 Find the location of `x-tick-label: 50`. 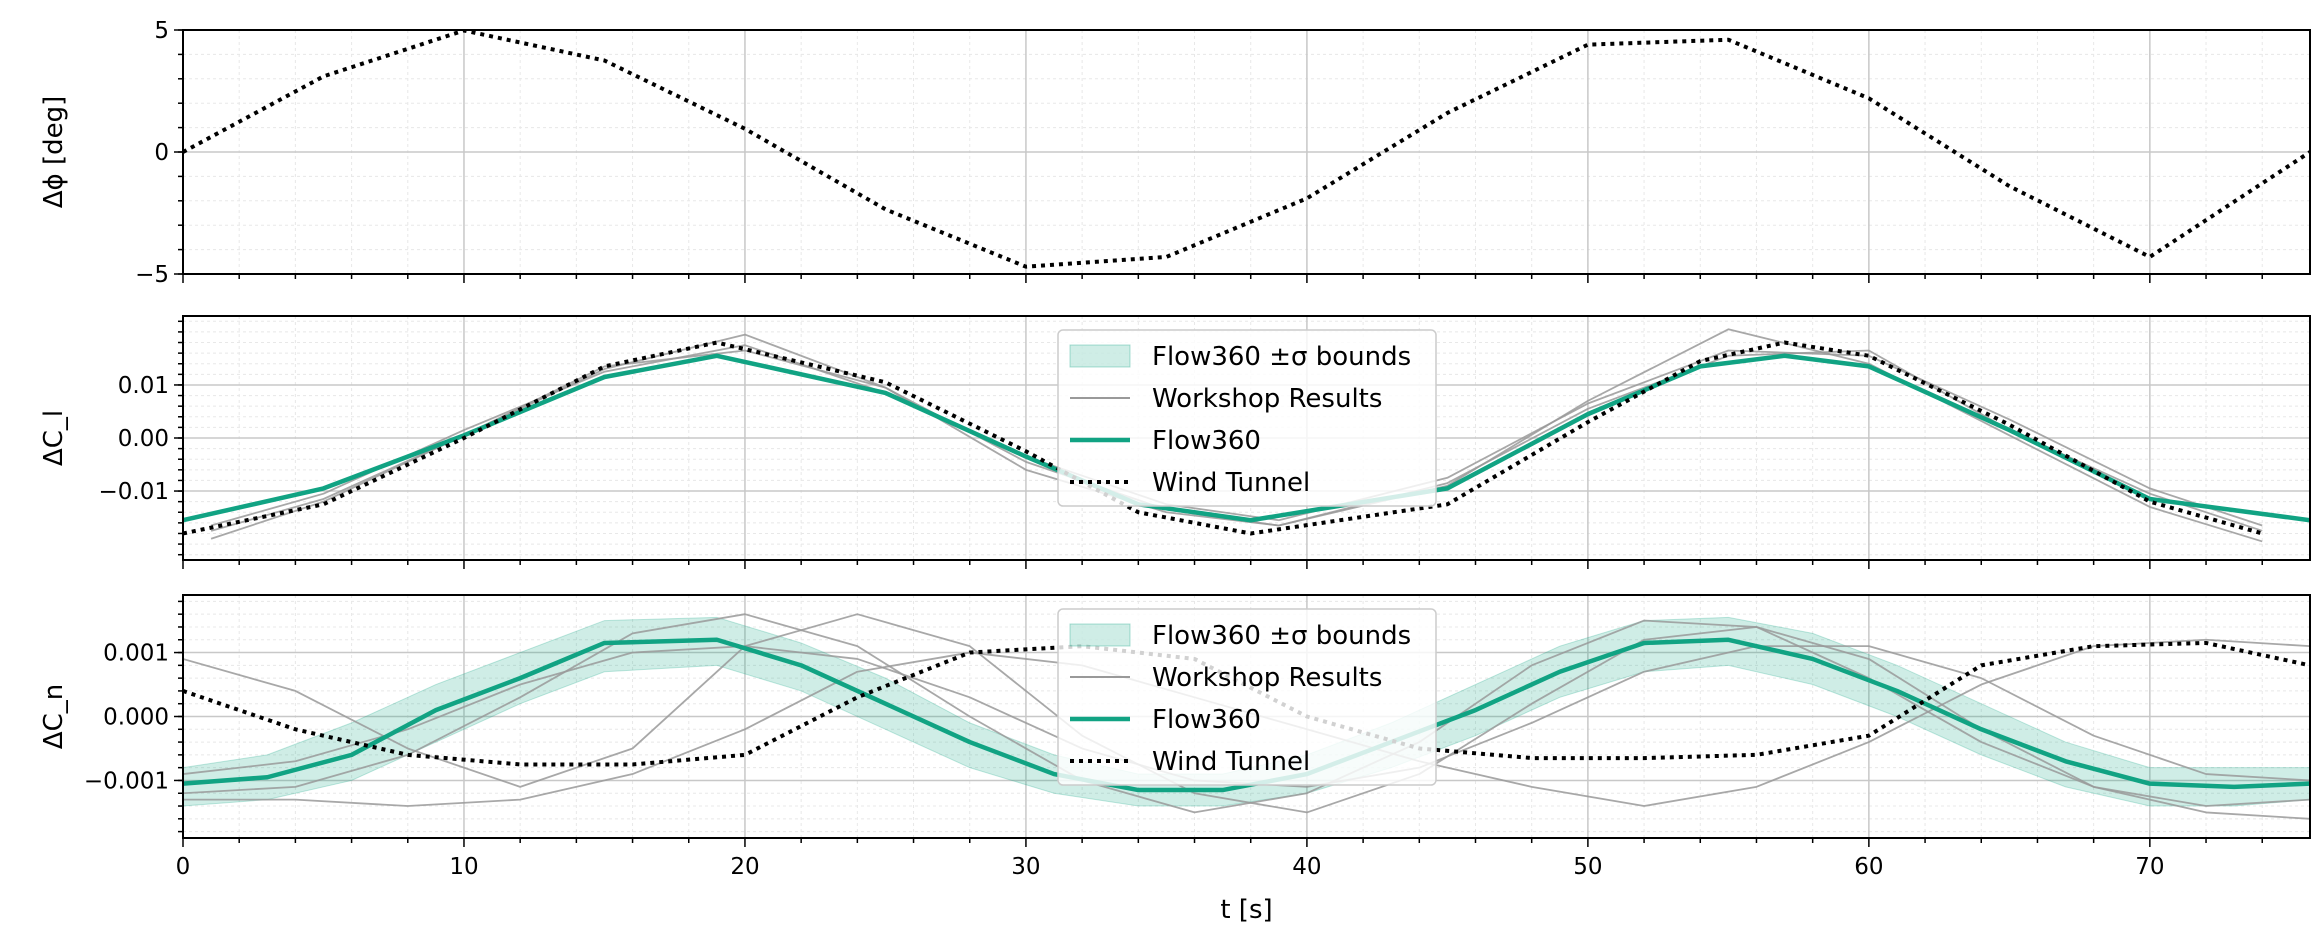

x-tick-label: 50 is located at coordinates (1587, 867).